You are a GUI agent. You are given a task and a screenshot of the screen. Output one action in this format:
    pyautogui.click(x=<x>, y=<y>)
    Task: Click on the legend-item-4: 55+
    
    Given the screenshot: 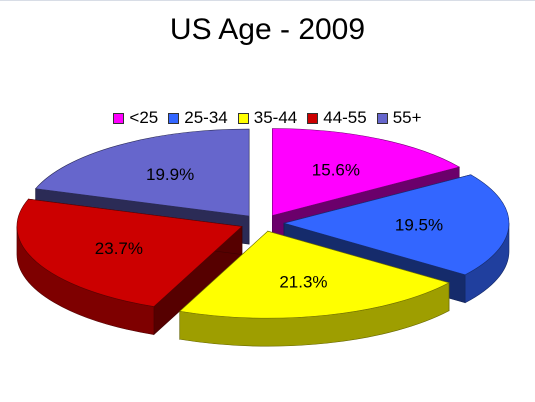 What is the action you would take?
    pyautogui.click(x=399, y=118)
    